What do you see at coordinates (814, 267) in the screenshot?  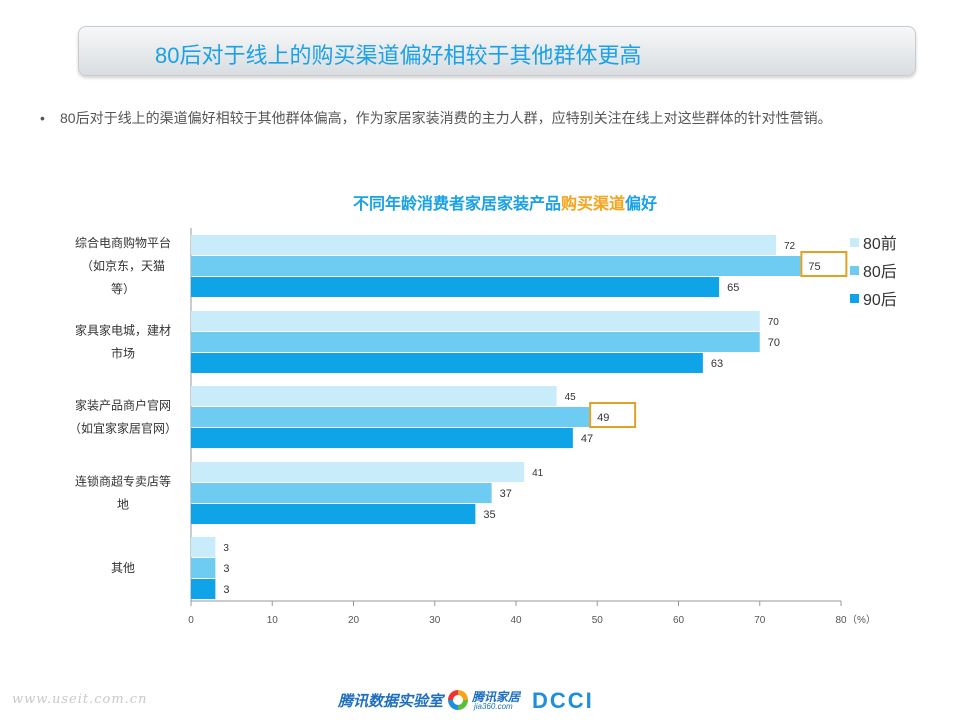 I see `data-label: 75` at bounding box center [814, 267].